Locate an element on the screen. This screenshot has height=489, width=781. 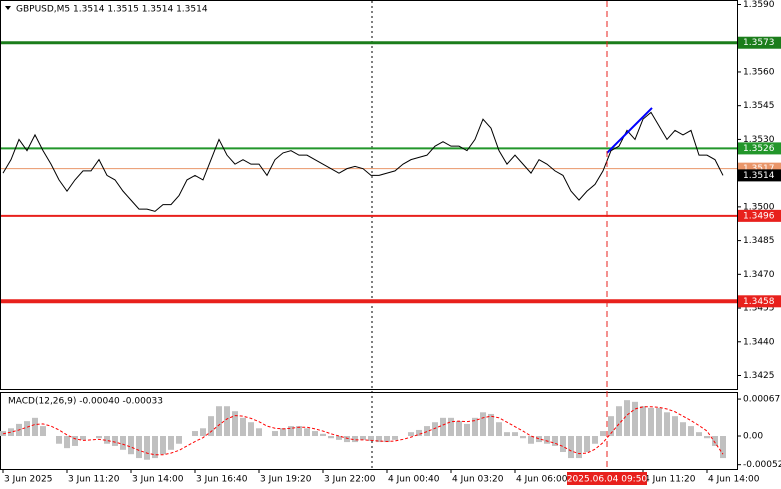
x-tick-label: 3 Jun 14:00 is located at coordinates (158, 480).